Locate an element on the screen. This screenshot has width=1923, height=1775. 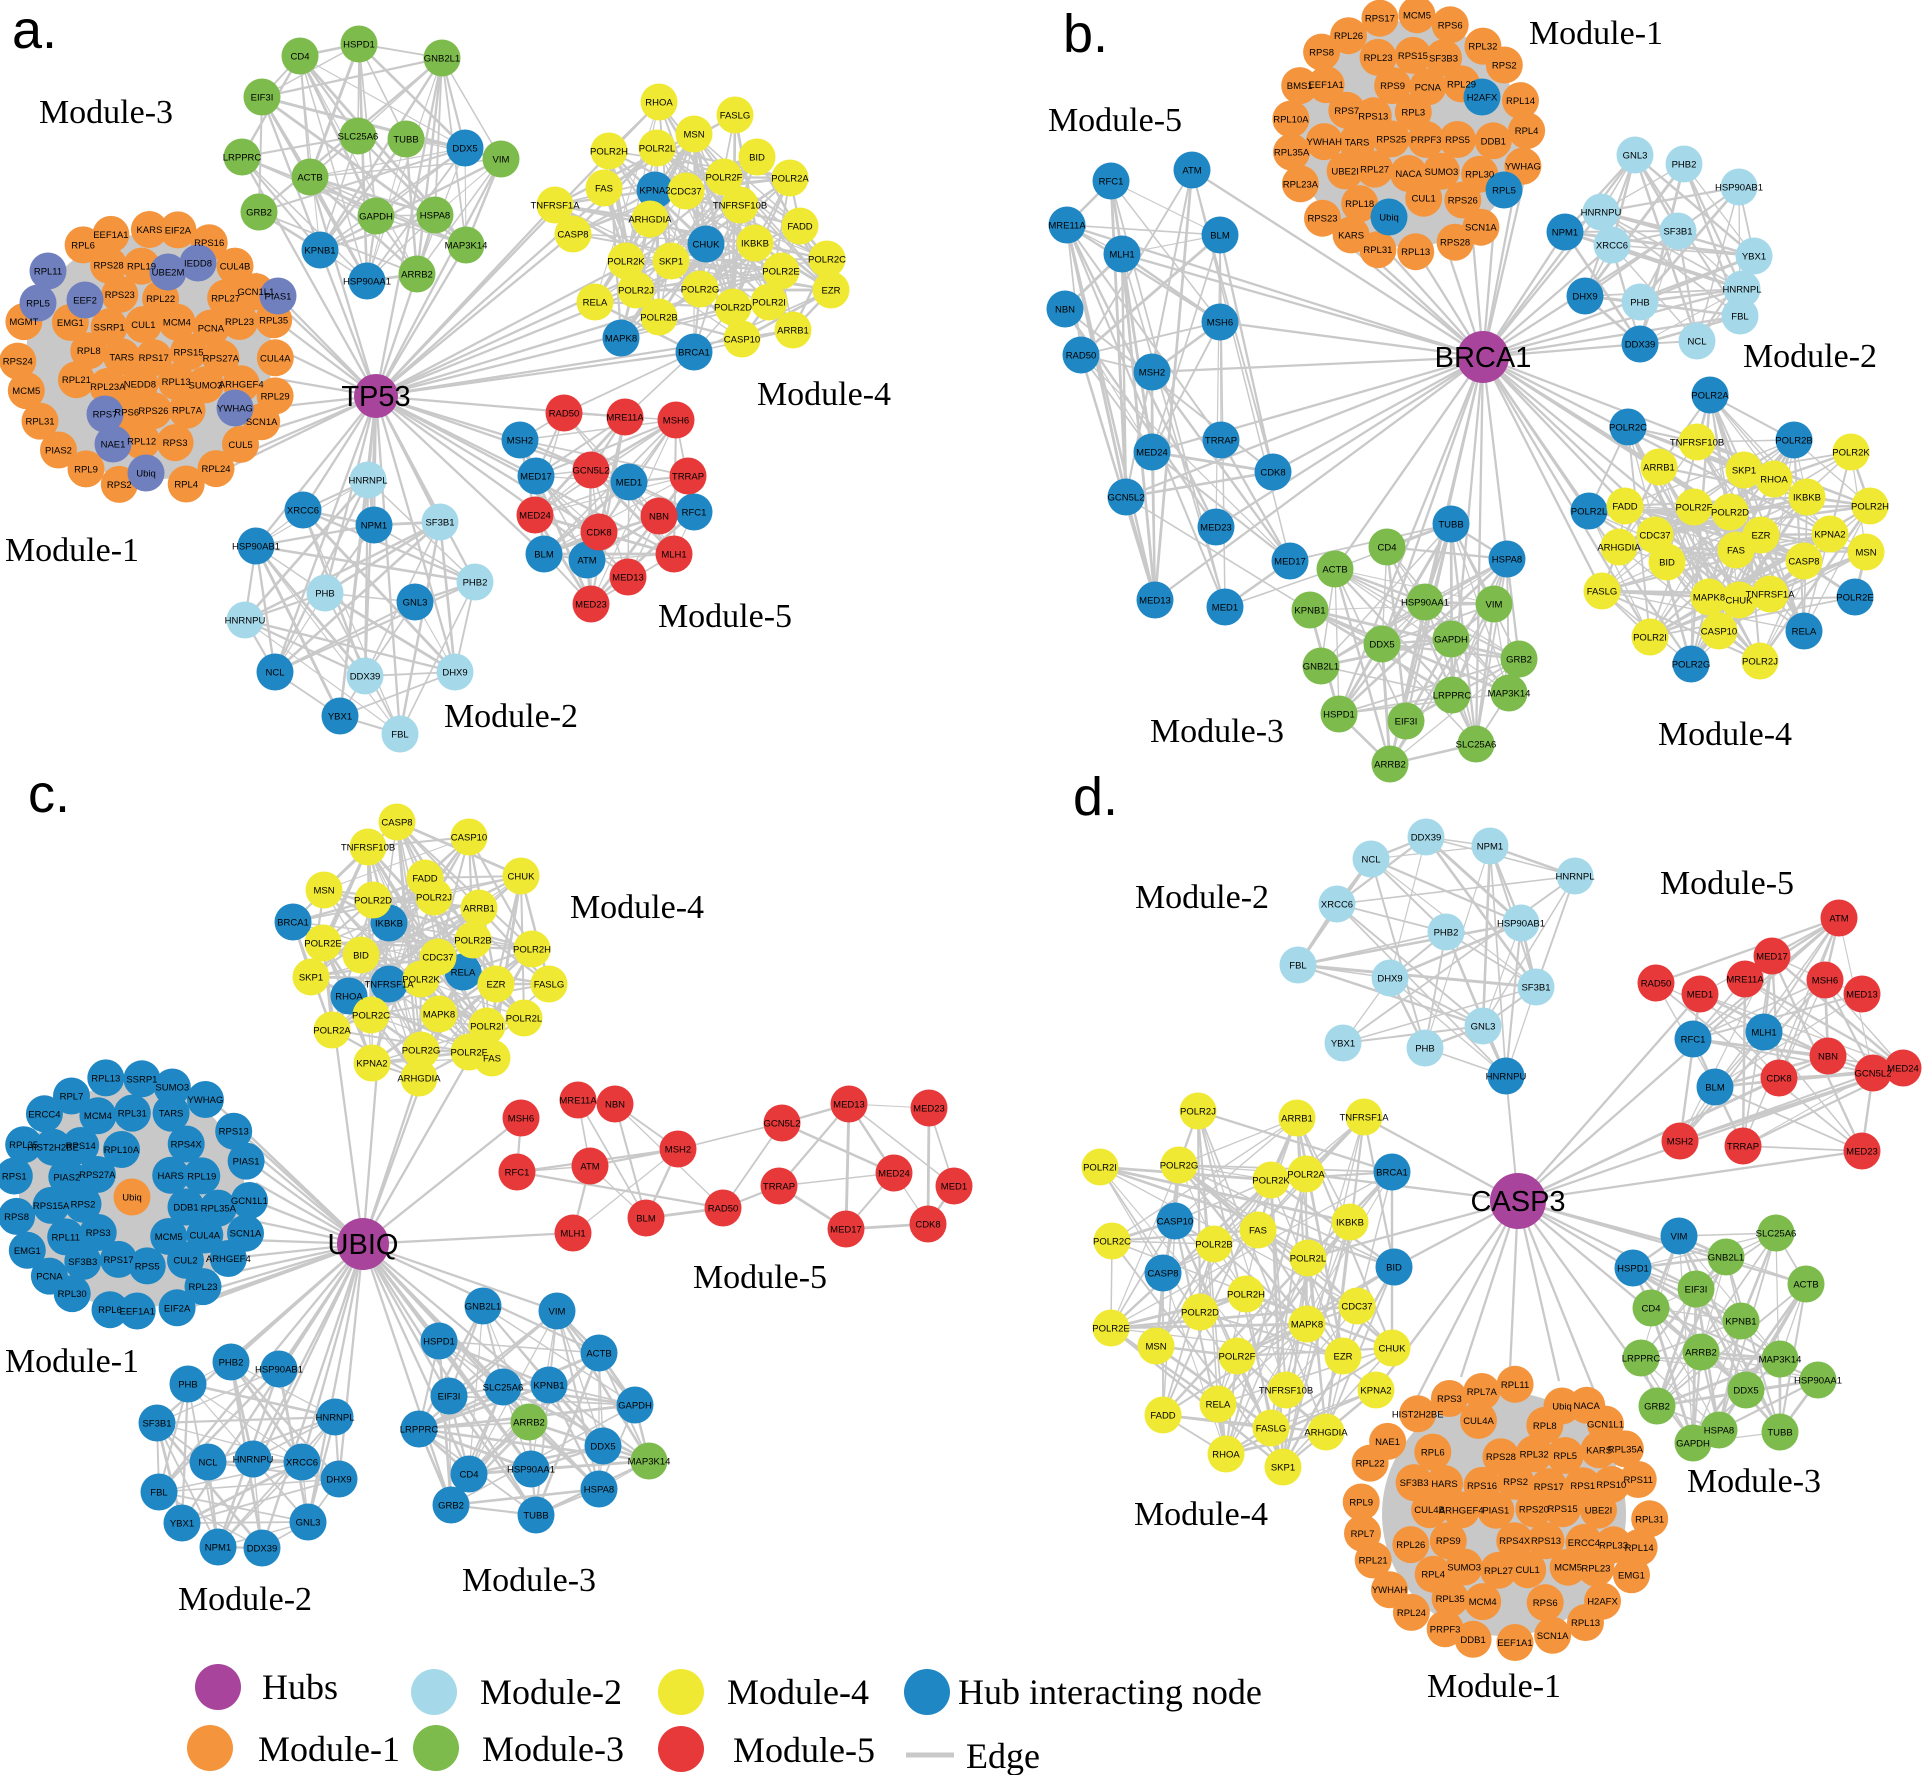
svg-text: BID is located at coordinates (1667, 563).